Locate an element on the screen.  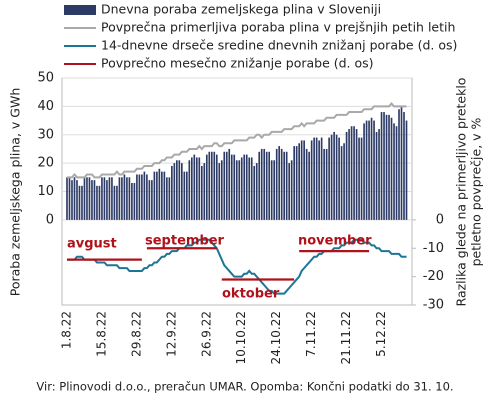
annotation: oktober is located at coordinates (251, 294).